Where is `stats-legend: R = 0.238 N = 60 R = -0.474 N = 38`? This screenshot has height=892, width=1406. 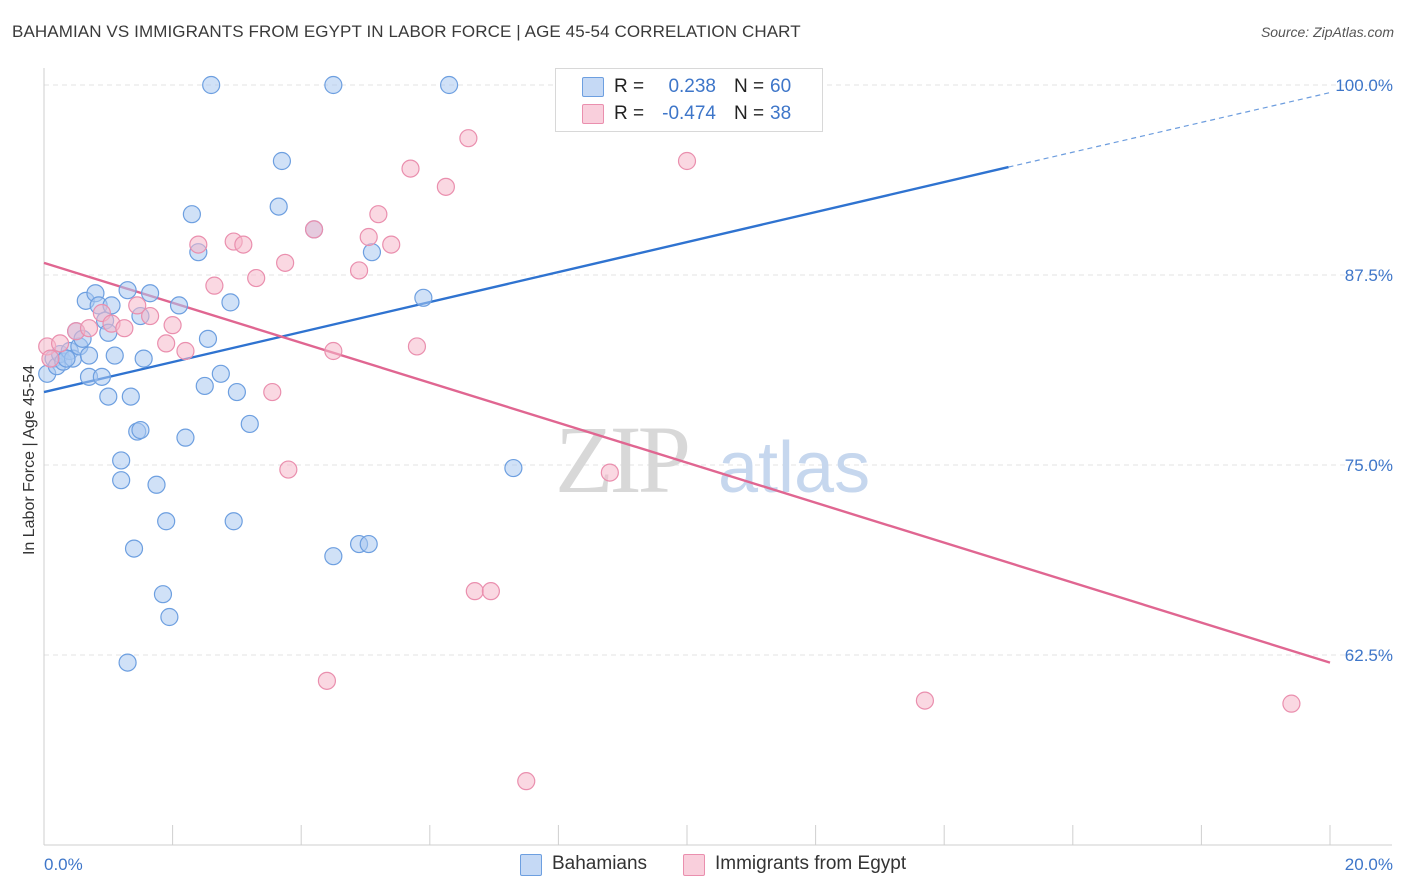
stats-legend: R = 0.238 N = 60 R = -0.474 N = 38 is located at coordinates (689, 100).